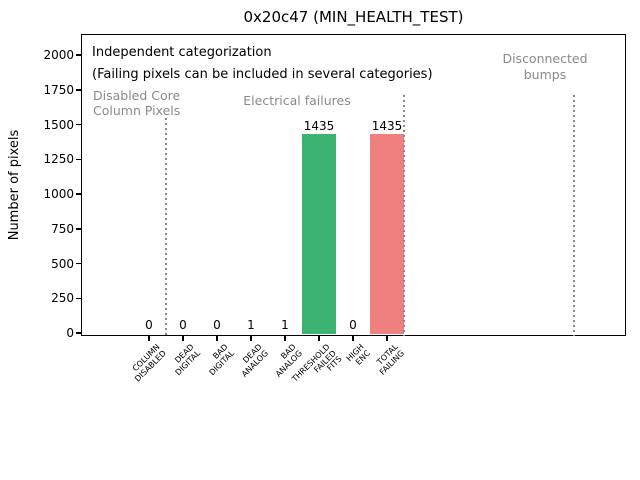  I want to click on annotation-section-electrical-failures: Electrical failures, so click(297, 100).